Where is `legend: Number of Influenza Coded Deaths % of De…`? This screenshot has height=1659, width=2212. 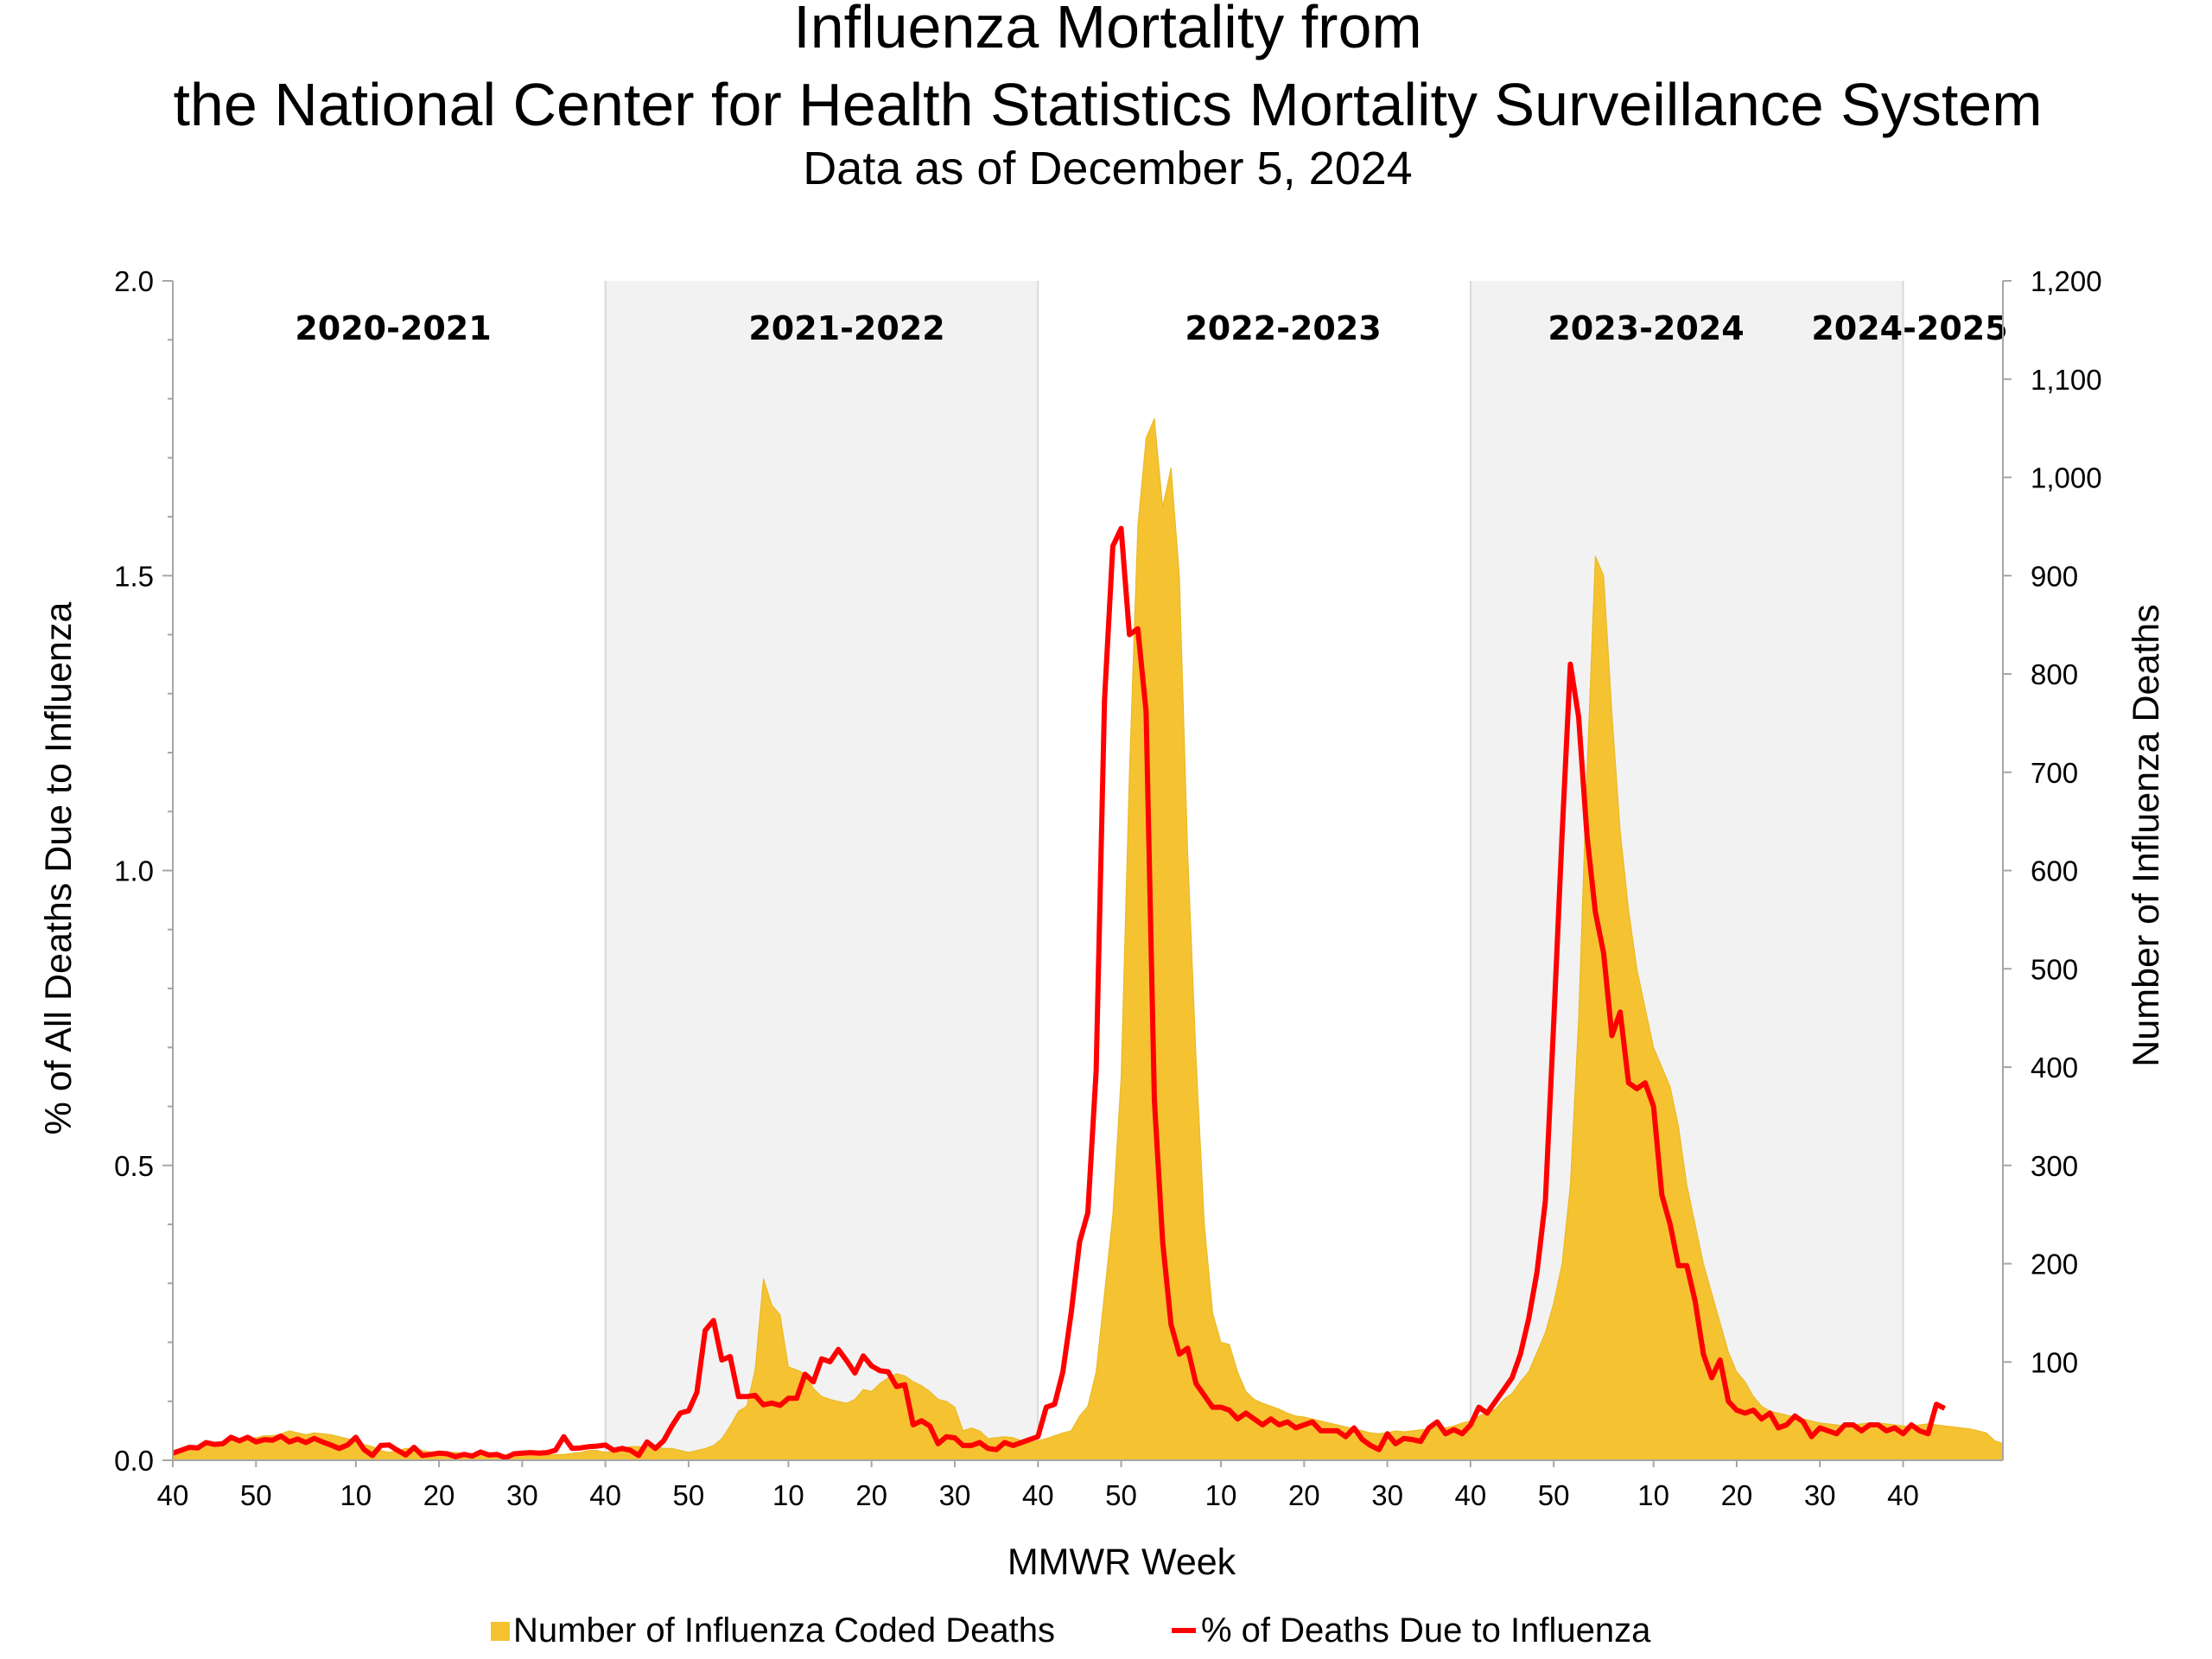
legend: Number of Influenza Coded Deaths % of De… is located at coordinates (1071, 1630).